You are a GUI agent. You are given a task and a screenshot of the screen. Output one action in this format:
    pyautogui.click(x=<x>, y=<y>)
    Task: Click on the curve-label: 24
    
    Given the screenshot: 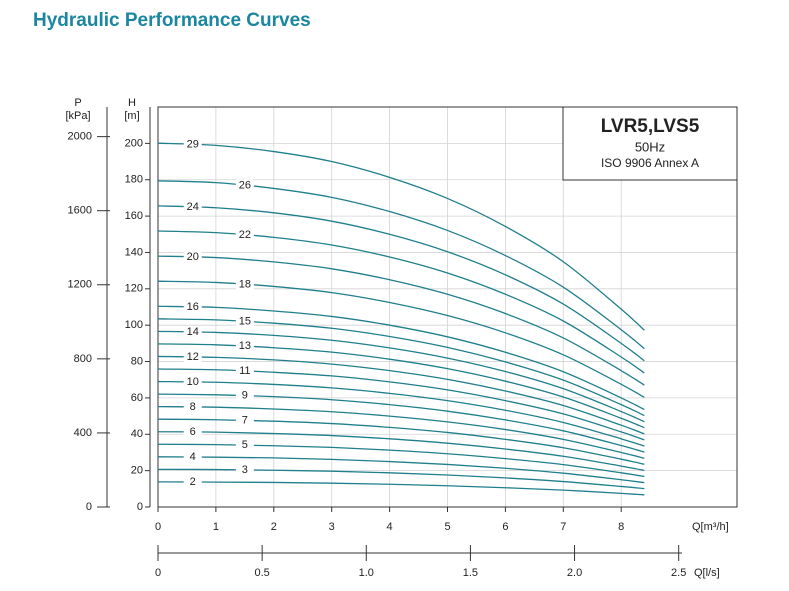 What is the action you would take?
    pyautogui.click(x=193, y=207)
    